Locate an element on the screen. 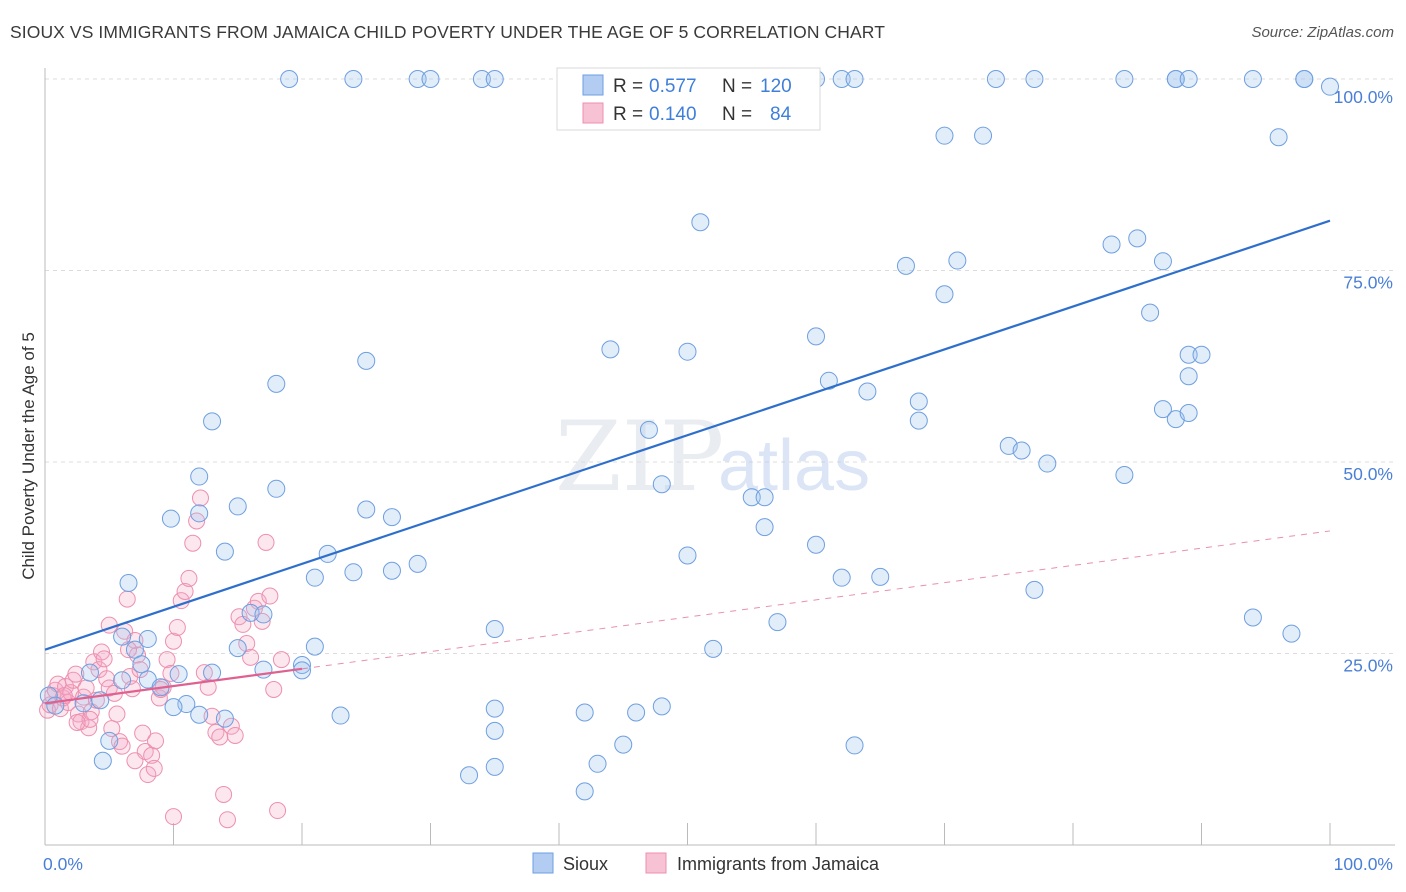 The height and width of the screenshot is (892, 1406). legend-n-label-jamaica: N = is located at coordinates (737, 114).